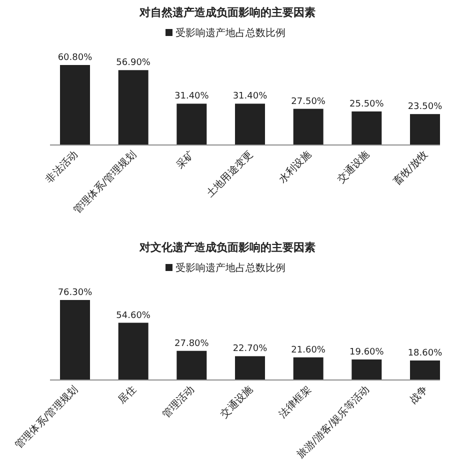 This screenshot has height=470, width=455. What do you see at coordinates (367, 104) in the screenshot?
I see `data-label: 25.50%` at bounding box center [367, 104].